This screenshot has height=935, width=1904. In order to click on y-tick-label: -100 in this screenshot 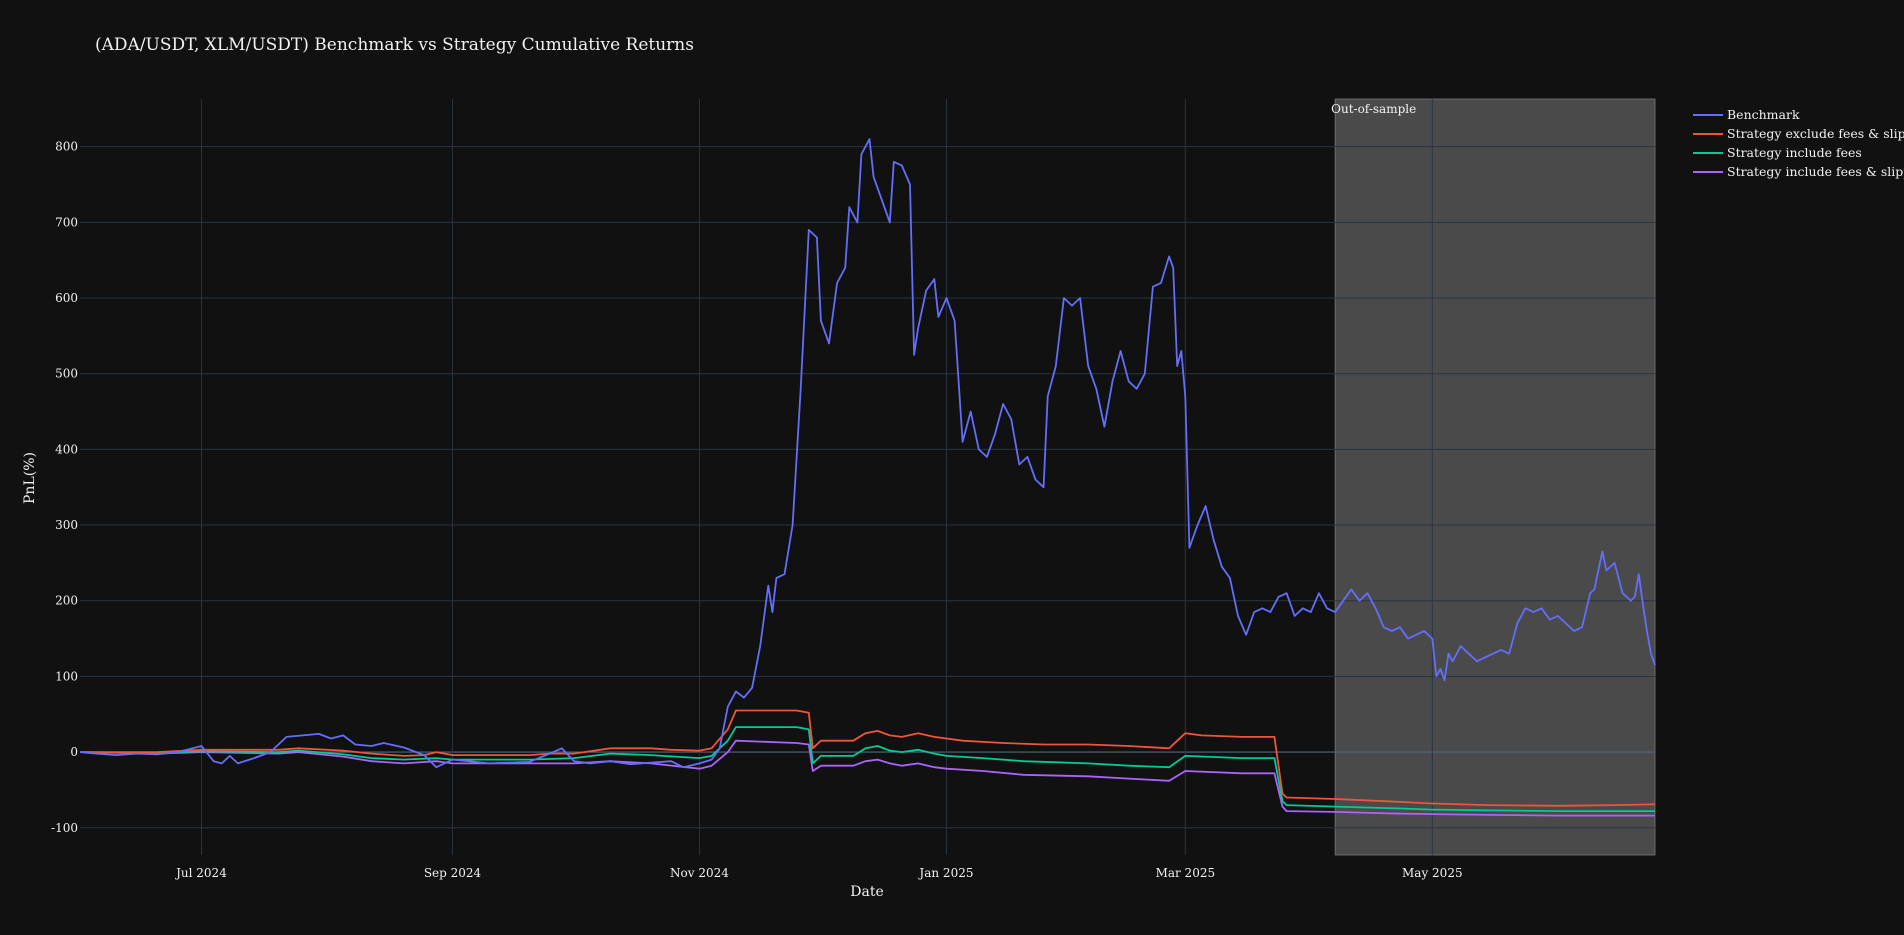, I will do `click(64, 828)`.